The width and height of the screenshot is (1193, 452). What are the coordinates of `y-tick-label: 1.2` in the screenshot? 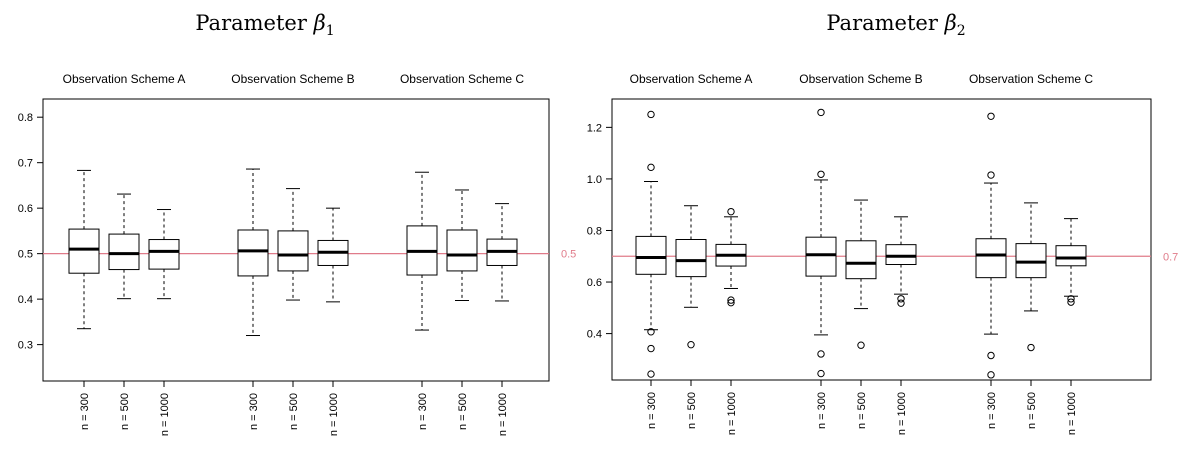 It's located at (594, 128).